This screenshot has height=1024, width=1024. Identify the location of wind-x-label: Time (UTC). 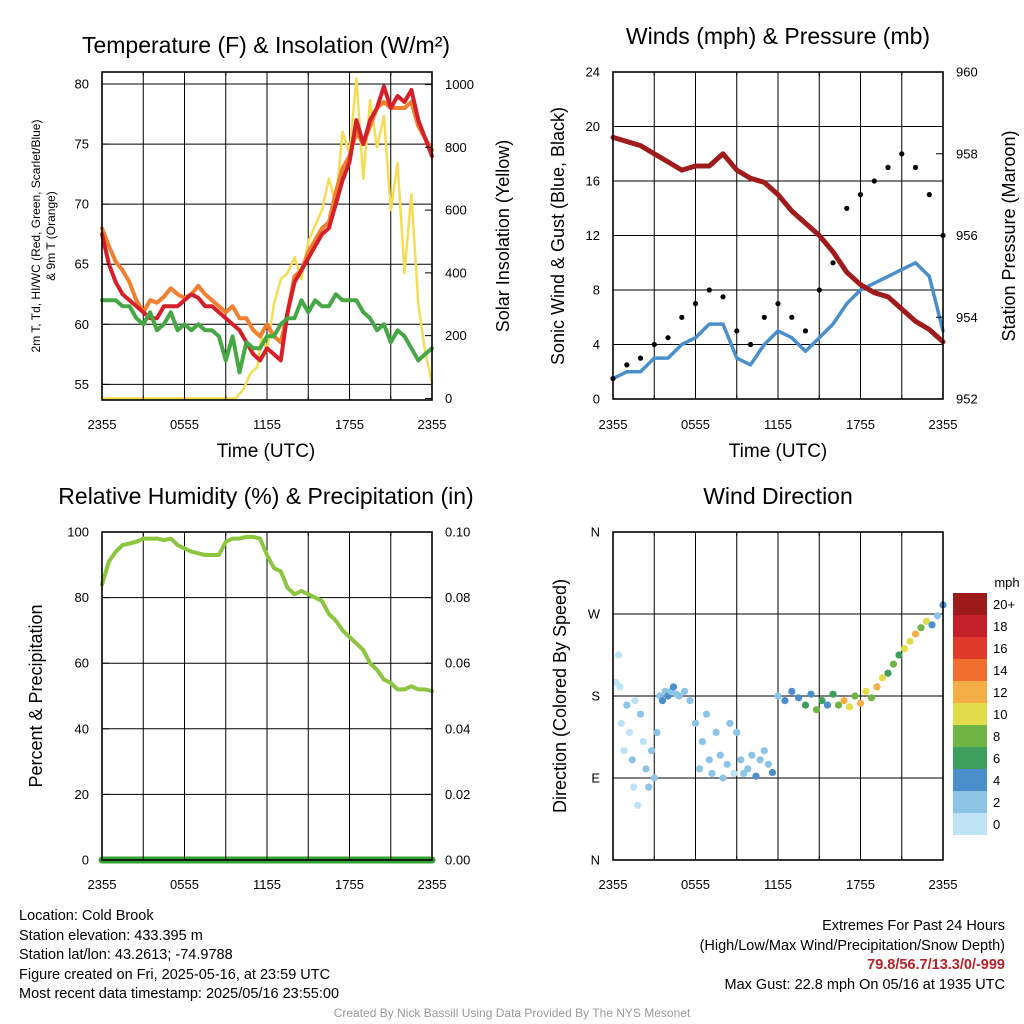
(778, 451).